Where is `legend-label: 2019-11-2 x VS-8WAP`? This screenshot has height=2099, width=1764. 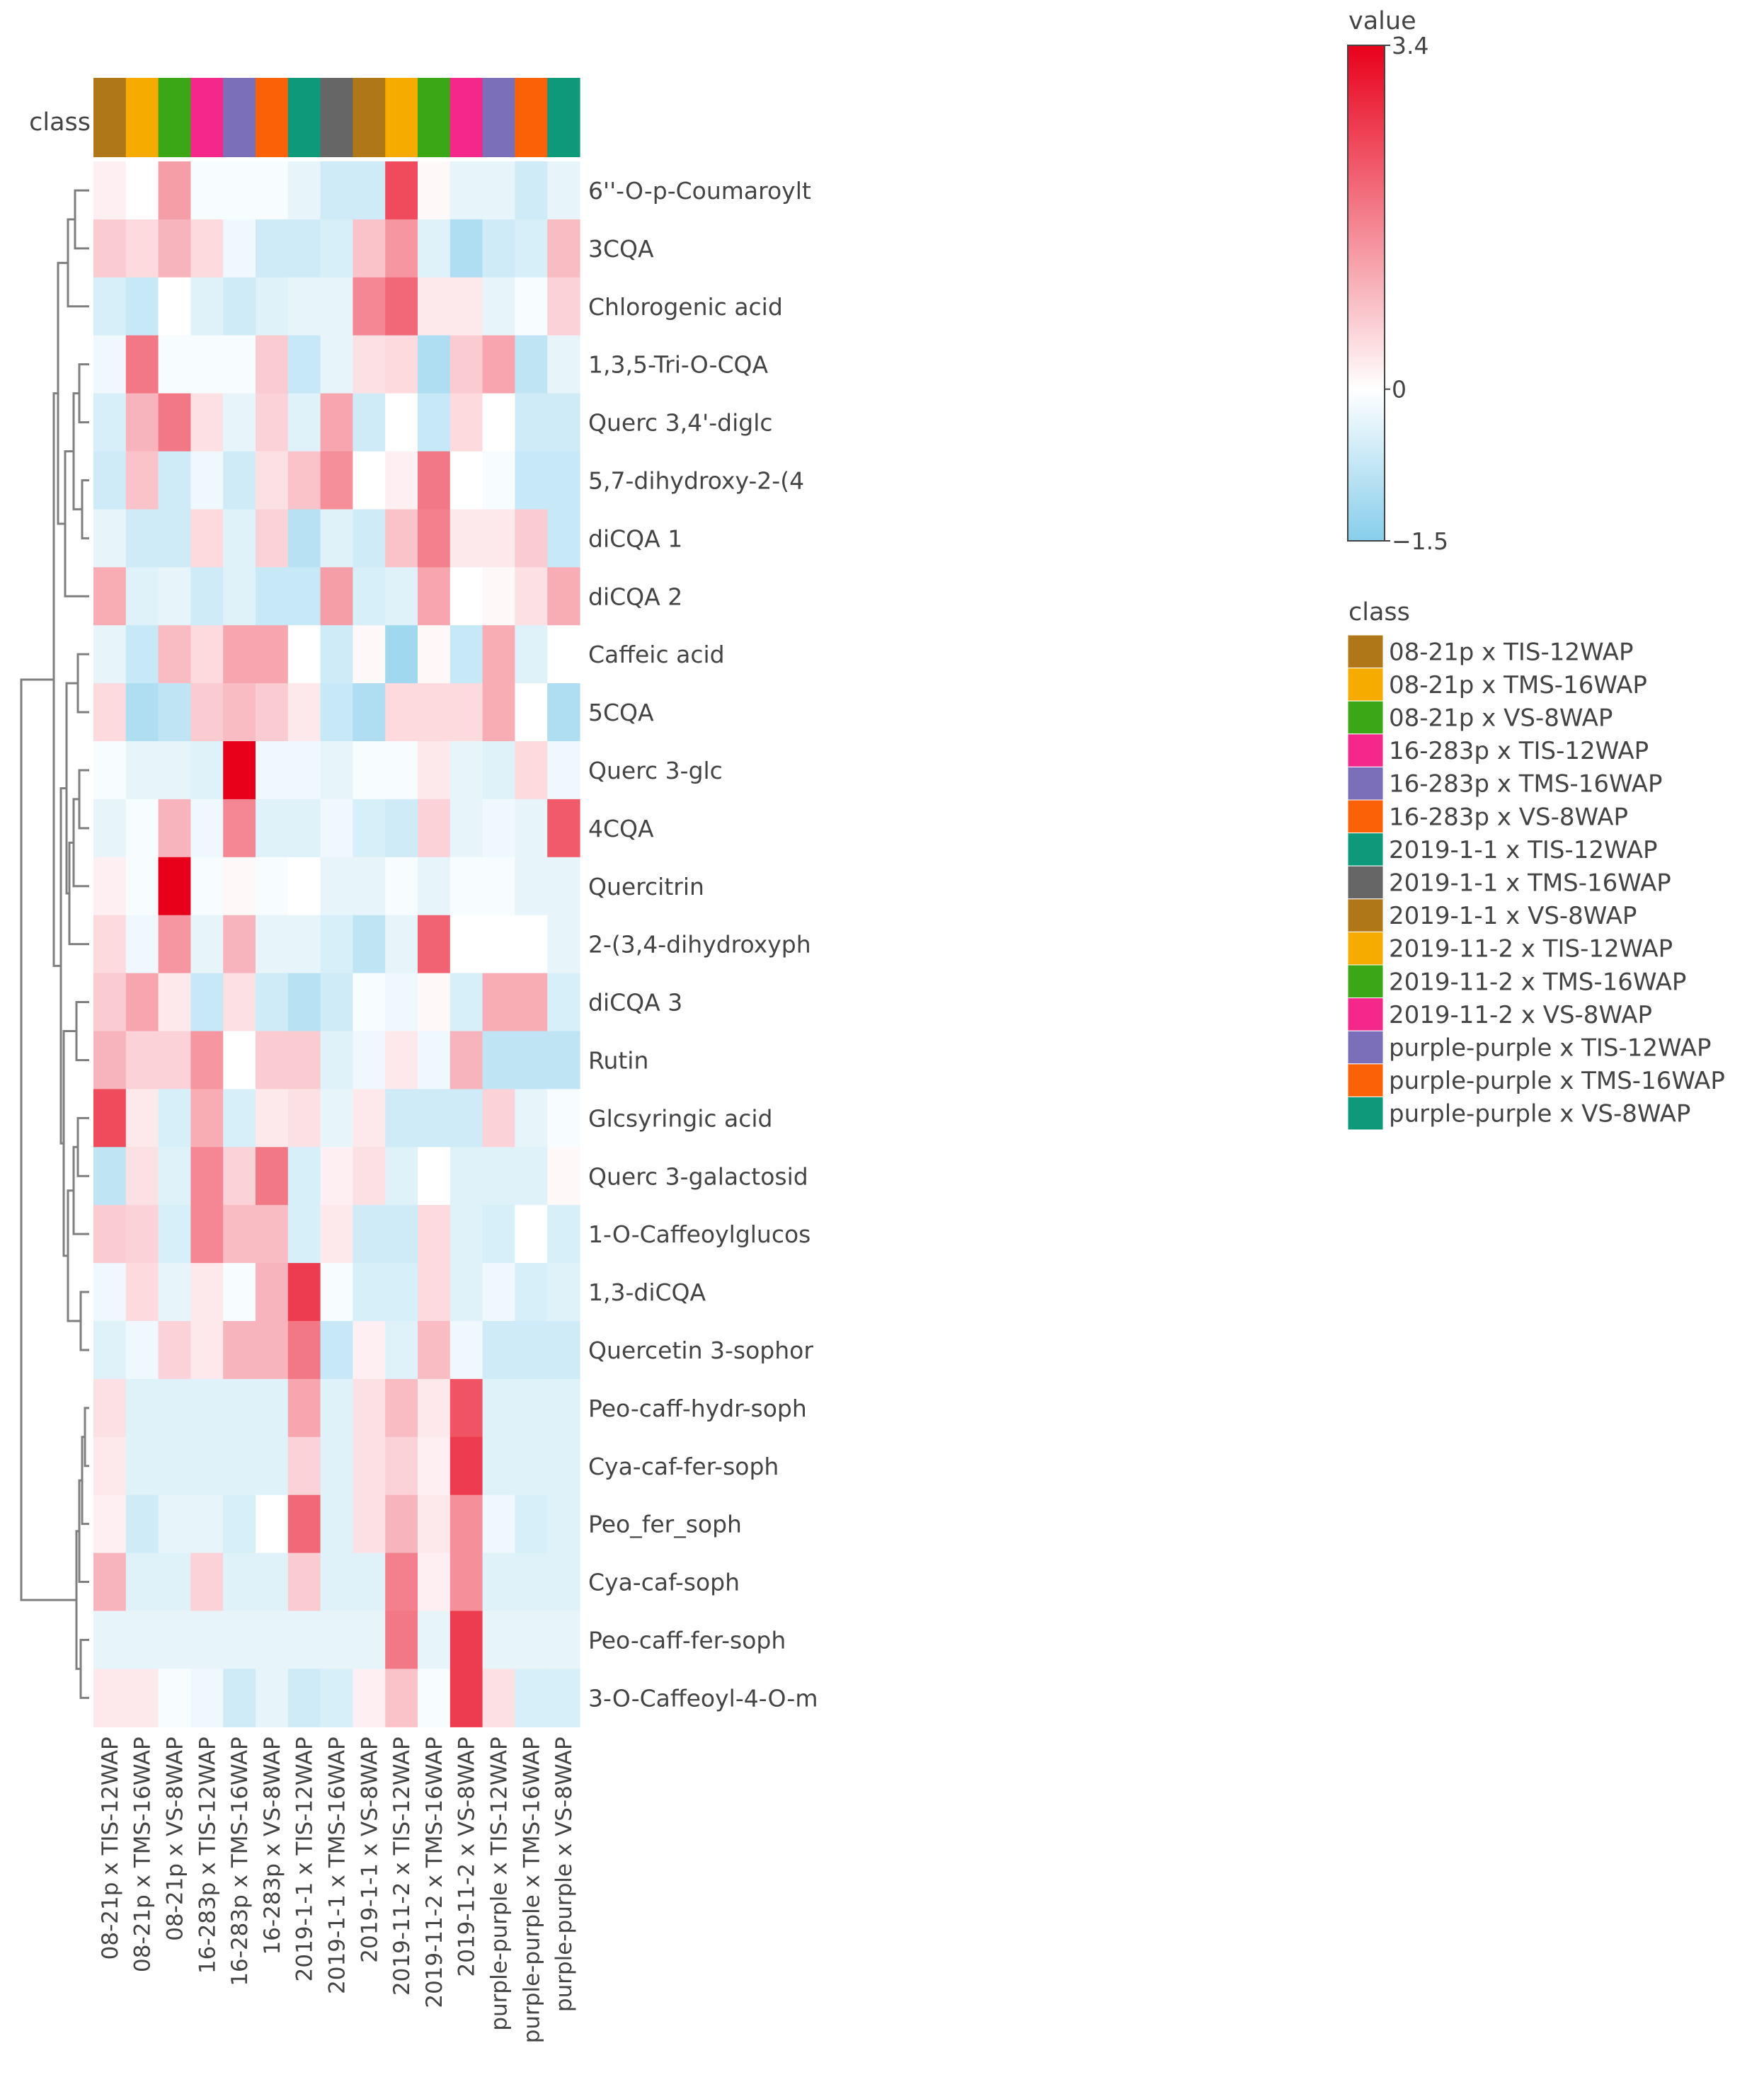
legend-label: 2019-11-2 x VS-8WAP is located at coordinates (1521, 1015).